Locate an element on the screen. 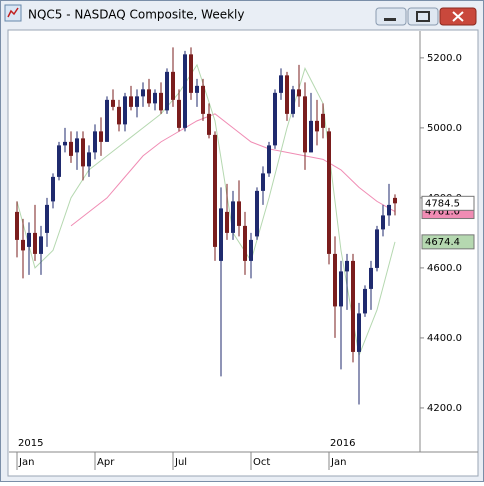 The width and height of the screenshot is (484, 486). y-tick-label: 4400.0 is located at coordinates (444, 338).